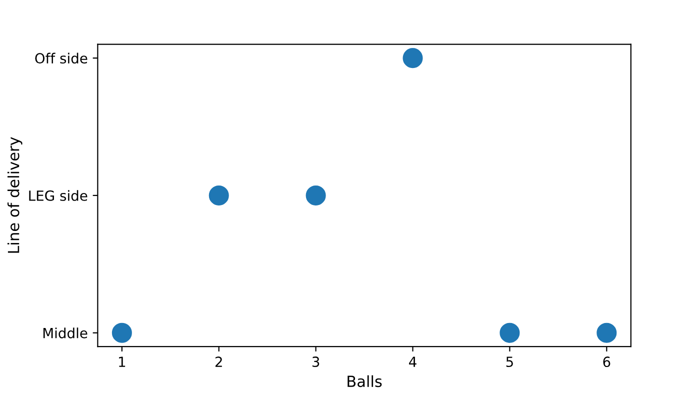  I want to click on y-tick-label: Middle, so click(65, 333).